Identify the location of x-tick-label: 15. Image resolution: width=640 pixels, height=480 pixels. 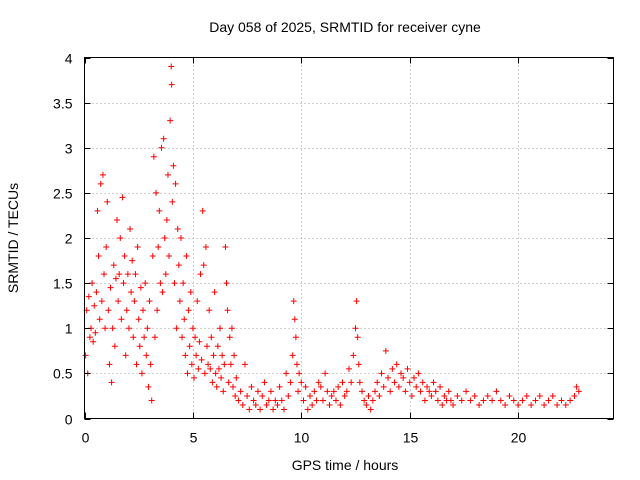
(411, 438).